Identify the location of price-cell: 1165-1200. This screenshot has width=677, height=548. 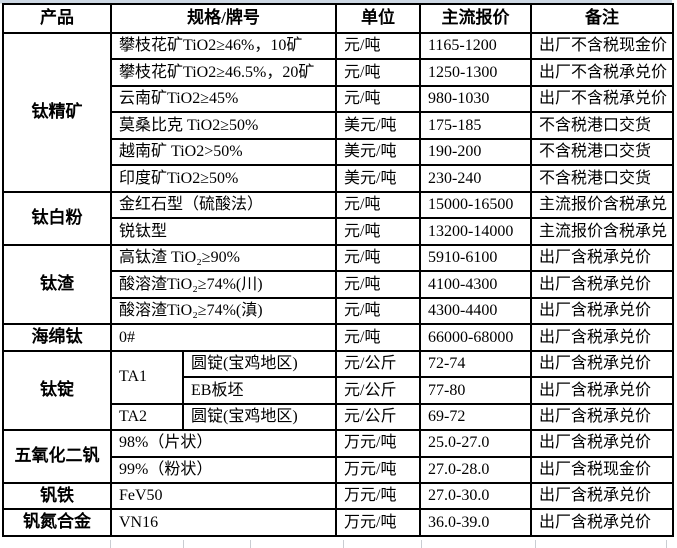
(476, 46).